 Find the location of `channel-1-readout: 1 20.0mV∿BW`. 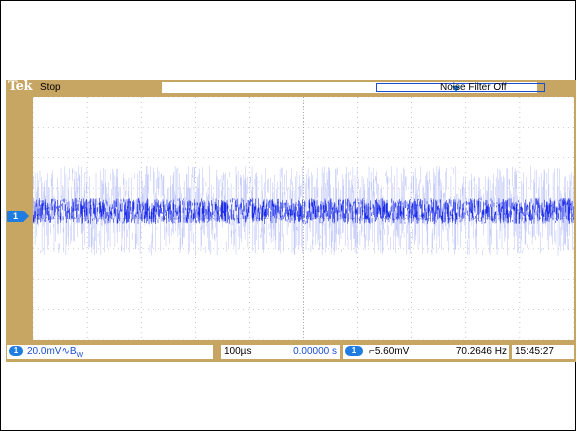

channel-1-readout: 1 20.0mV∿BW is located at coordinates (110, 352).